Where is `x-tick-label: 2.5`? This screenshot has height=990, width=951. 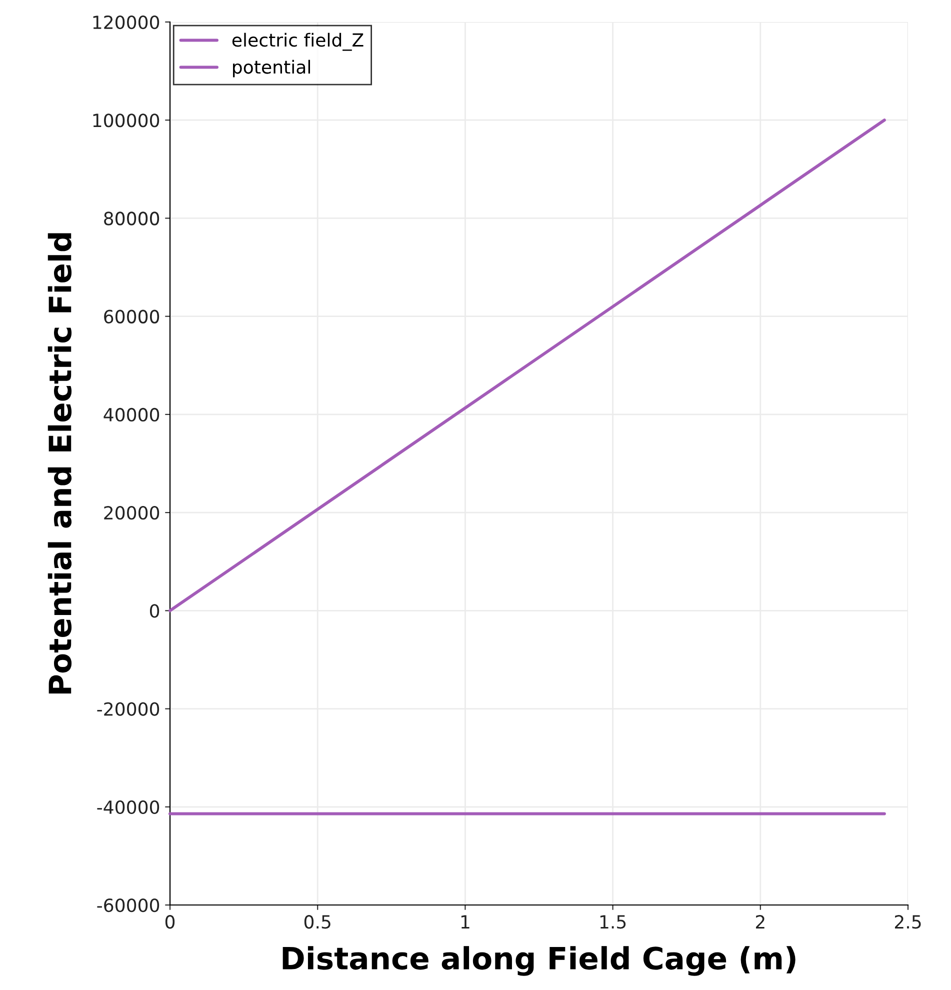
x-tick-label: 2.5 is located at coordinates (907, 922).